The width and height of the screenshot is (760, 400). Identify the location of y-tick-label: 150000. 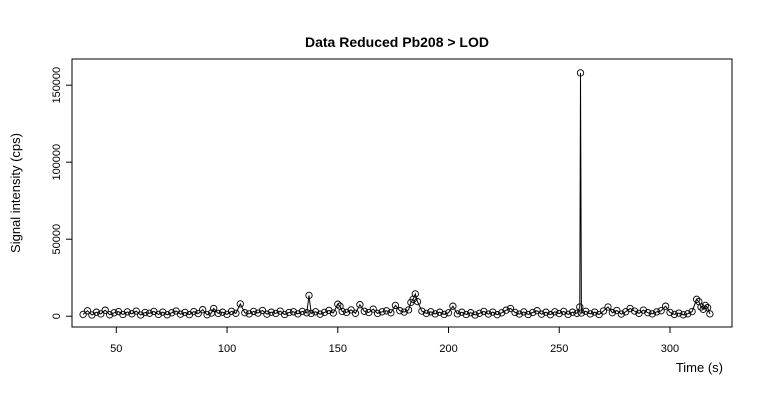
(57, 85).